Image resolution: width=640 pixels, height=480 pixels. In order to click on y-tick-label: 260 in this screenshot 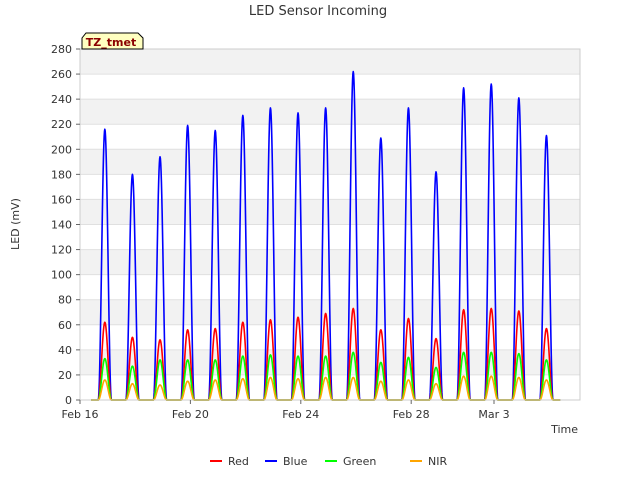, I will do `click(61, 74)`.